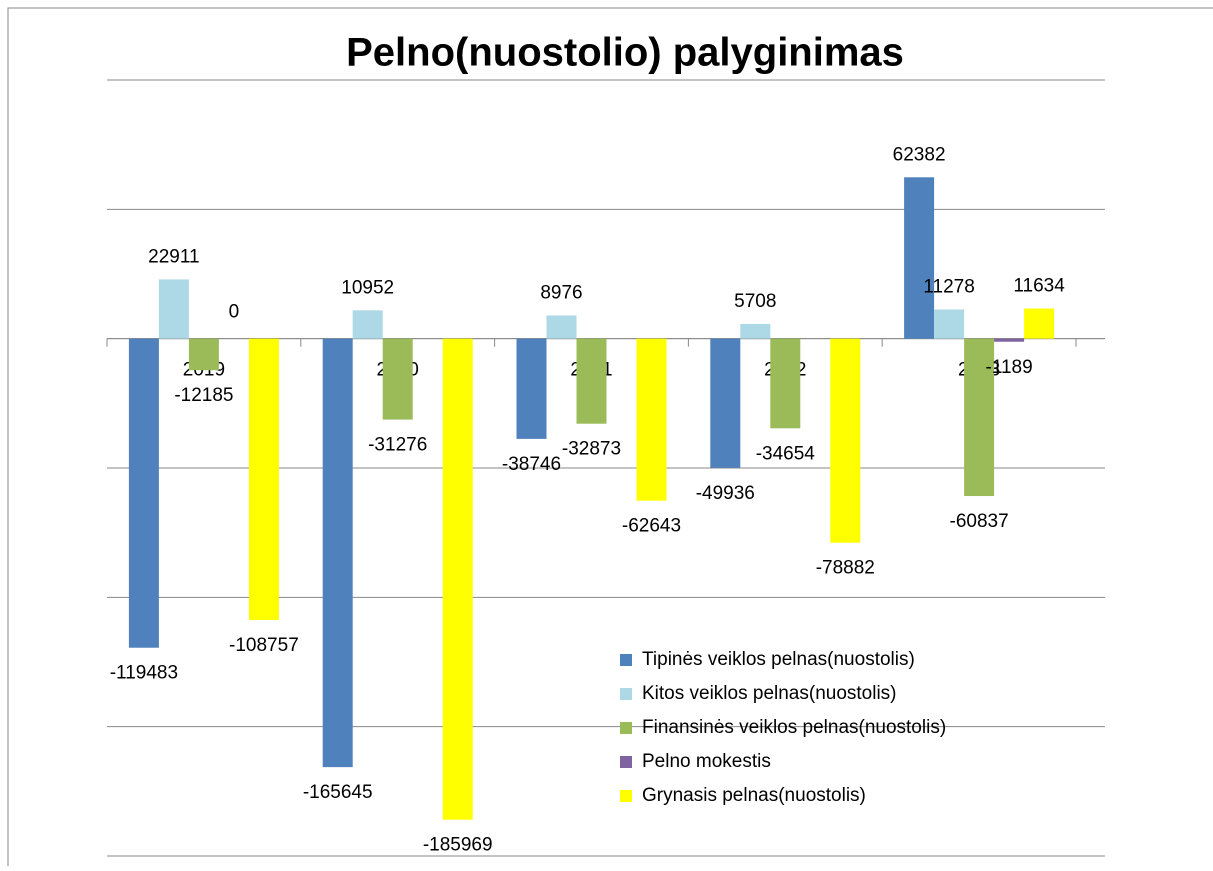 The width and height of the screenshot is (1213, 871). Describe the element at coordinates (754, 795) in the screenshot. I see `legend-label: Grynasis pelnas(nuostolis)` at that location.